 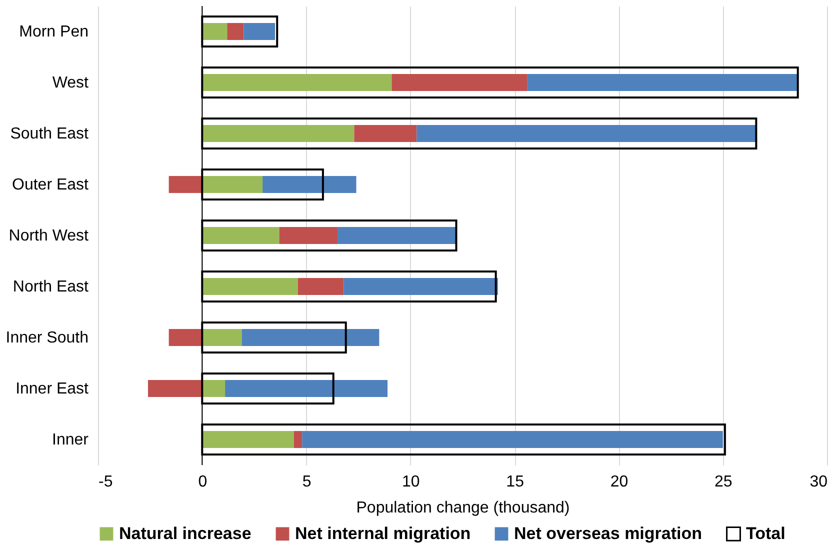 What do you see at coordinates (51, 287) in the screenshot?
I see `y-tick-label: North East` at bounding box center [51, 287].